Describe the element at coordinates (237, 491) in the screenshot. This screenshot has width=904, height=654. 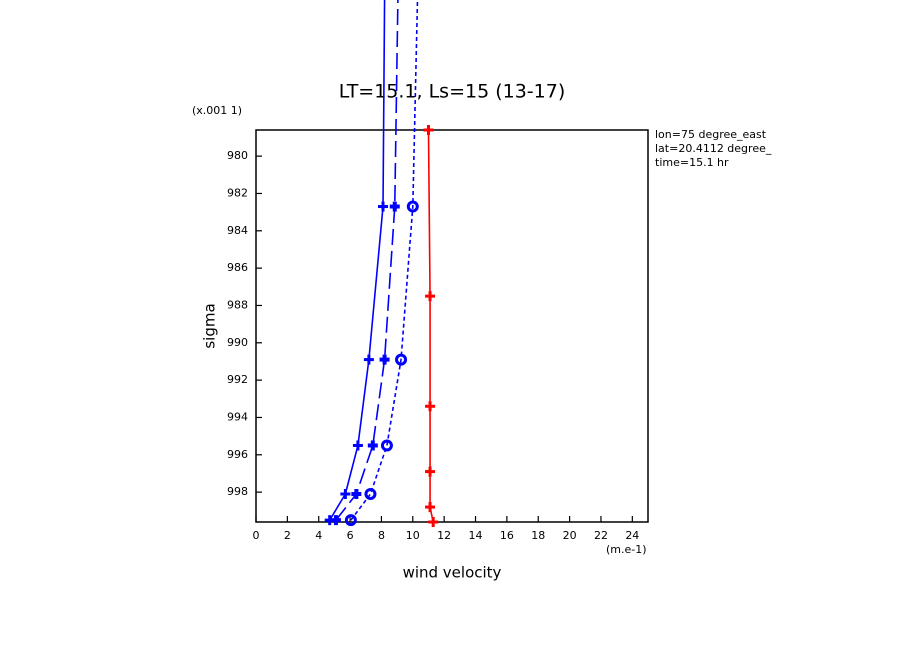
I see `y-tick-label: 998` at that location.